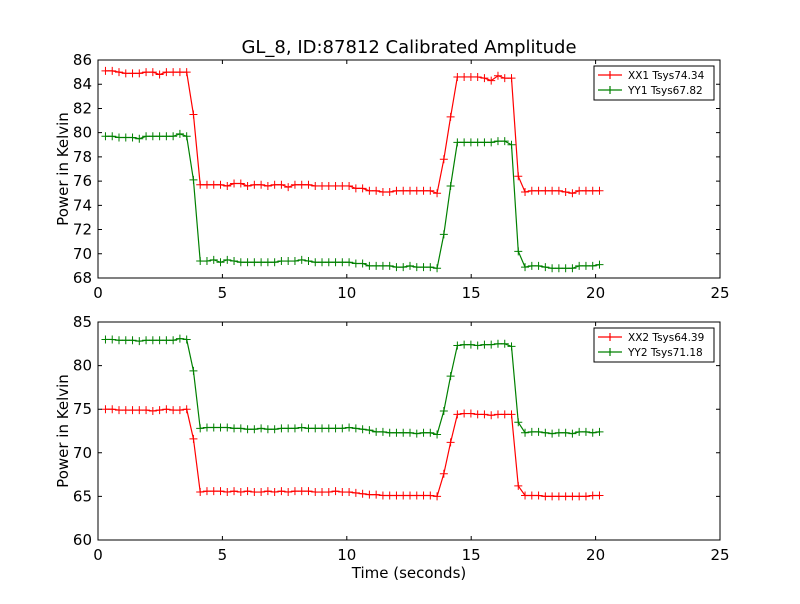 The image size is (800, 604). What do you see at coordinates (346, 293) in the screenshot?
I see `x-tick-label: 10` at bounding box center [346, 293].